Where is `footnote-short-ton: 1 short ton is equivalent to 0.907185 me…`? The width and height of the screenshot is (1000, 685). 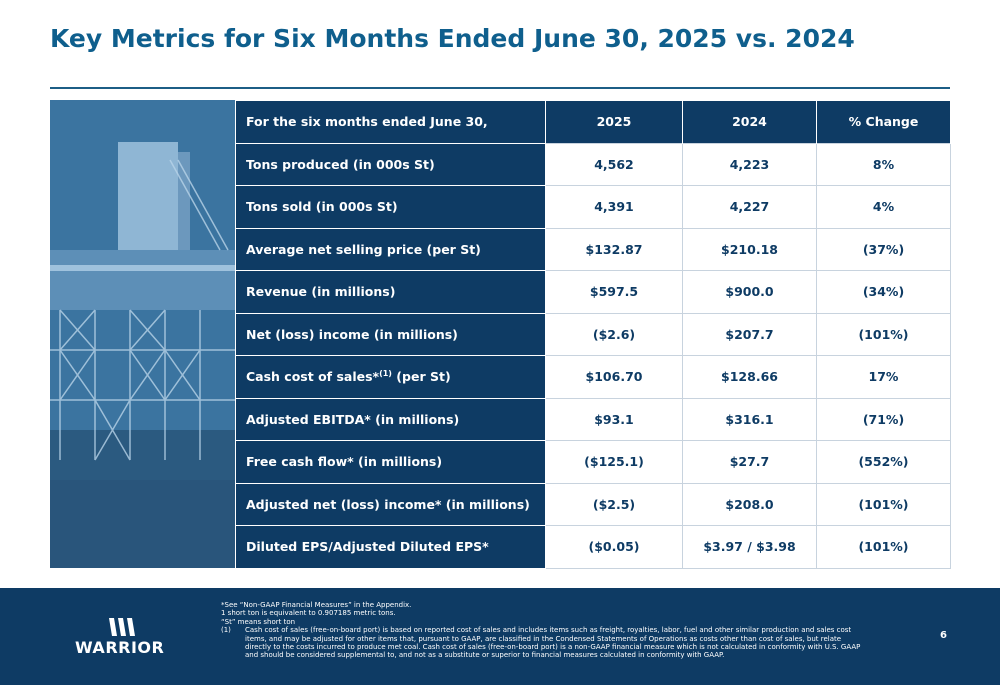
footnote-short-ton: 1 short ton is equivalent to 0.907185 me… is located at coordinates (308, 613).